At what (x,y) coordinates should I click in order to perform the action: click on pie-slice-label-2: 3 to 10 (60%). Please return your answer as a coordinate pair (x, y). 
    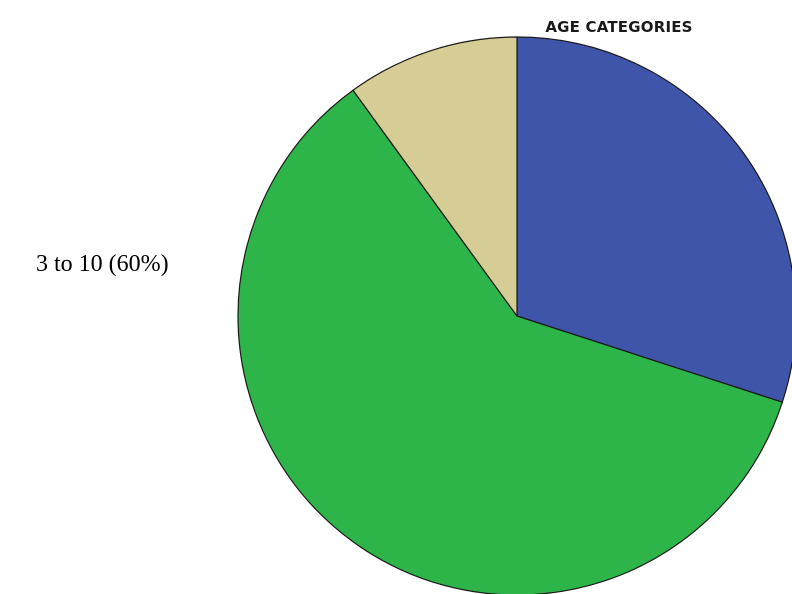
    Looking at the image, I should click on (102, 264).